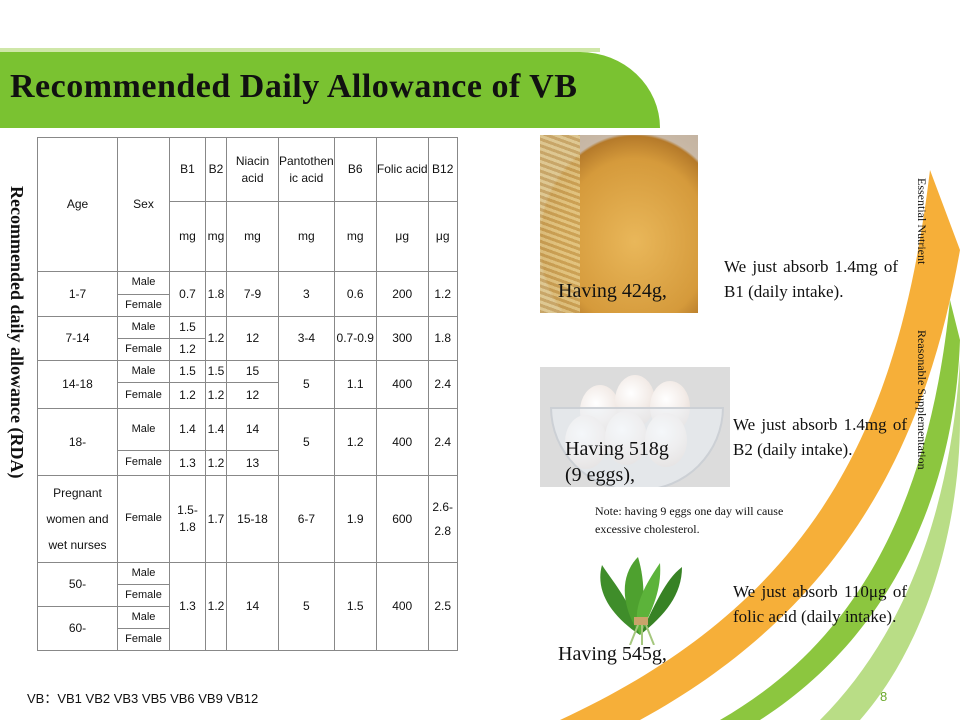 This screenshot has width=960, height=720. I want to click on header-b1: B1, so click(187, 169).